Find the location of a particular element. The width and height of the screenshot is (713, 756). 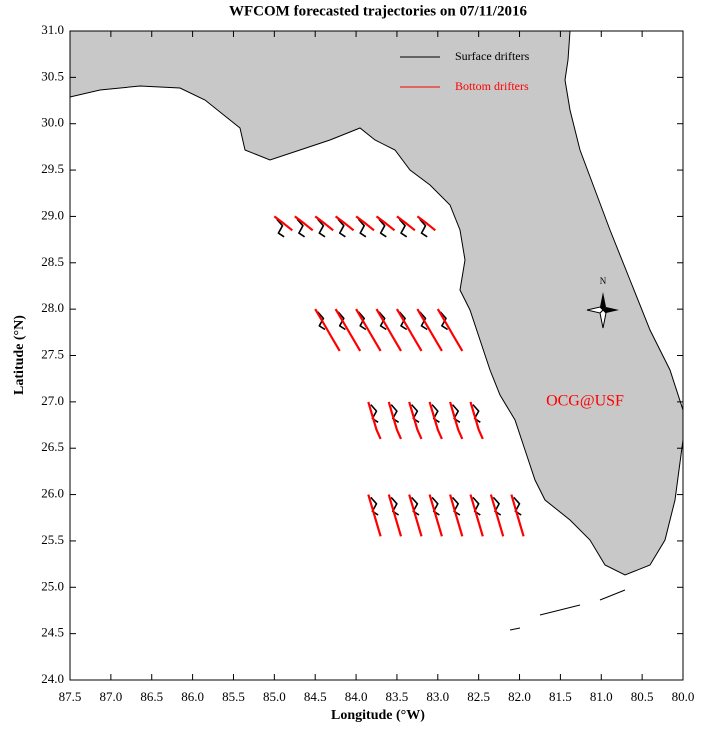

y-tick-label: 31.0 is located at coordinates (52, 29).